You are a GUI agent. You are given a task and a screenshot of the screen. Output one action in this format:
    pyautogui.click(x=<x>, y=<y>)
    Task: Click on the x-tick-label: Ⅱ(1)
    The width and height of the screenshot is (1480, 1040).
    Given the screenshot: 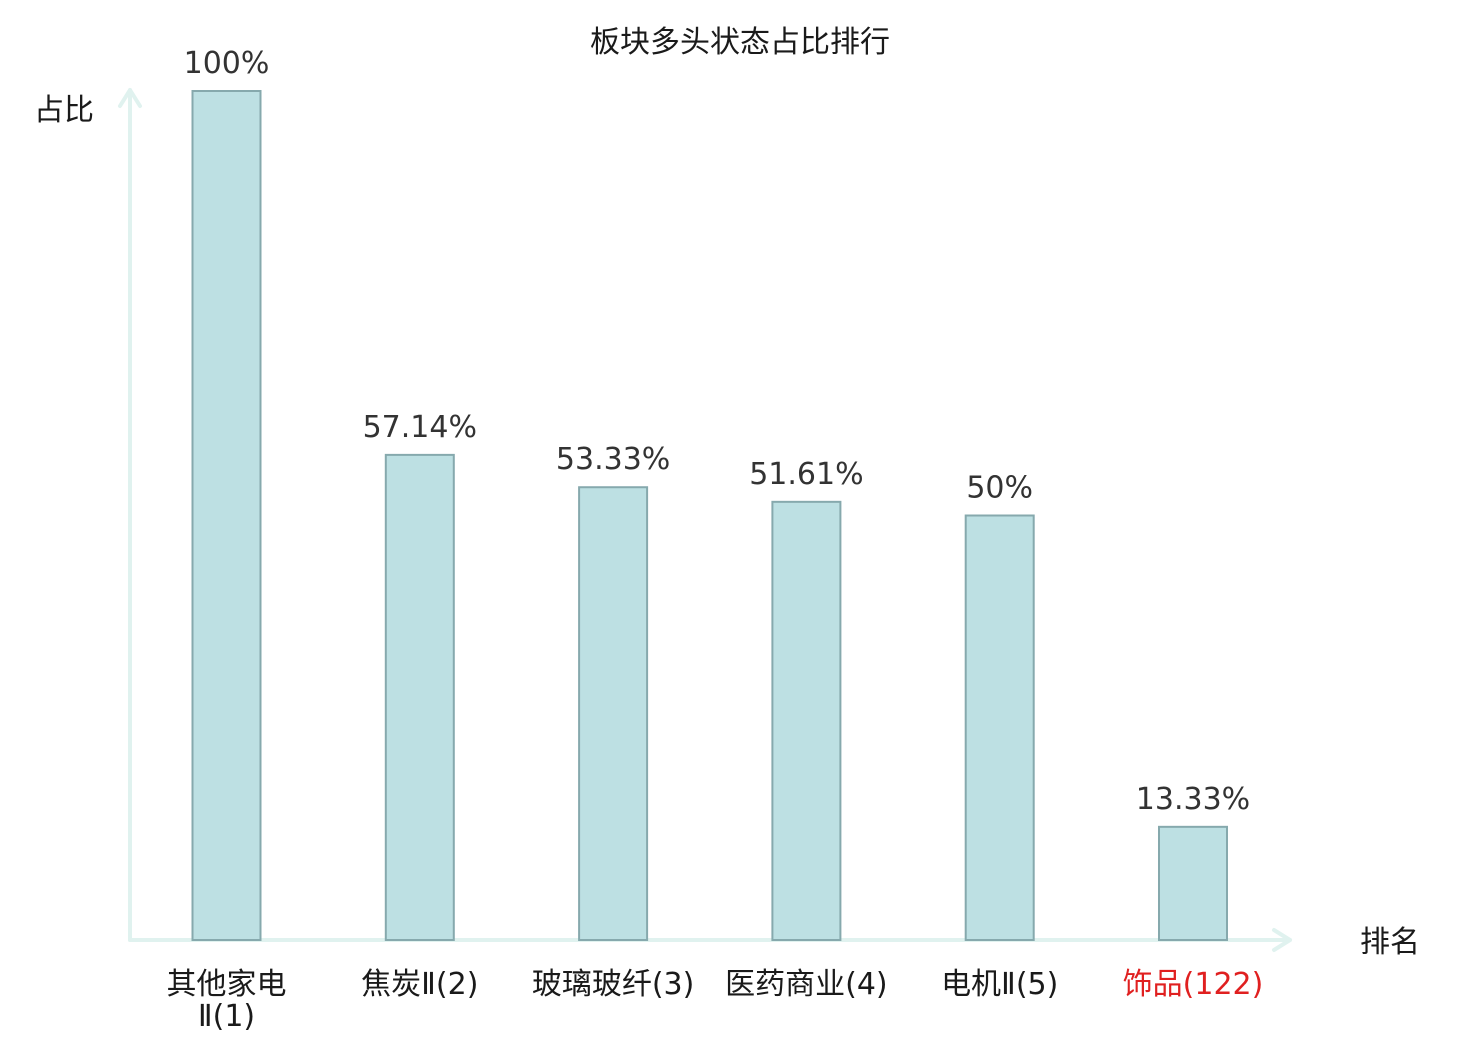 What is the action you would take?
    pyautogui.click(x=226, y=1016)
    